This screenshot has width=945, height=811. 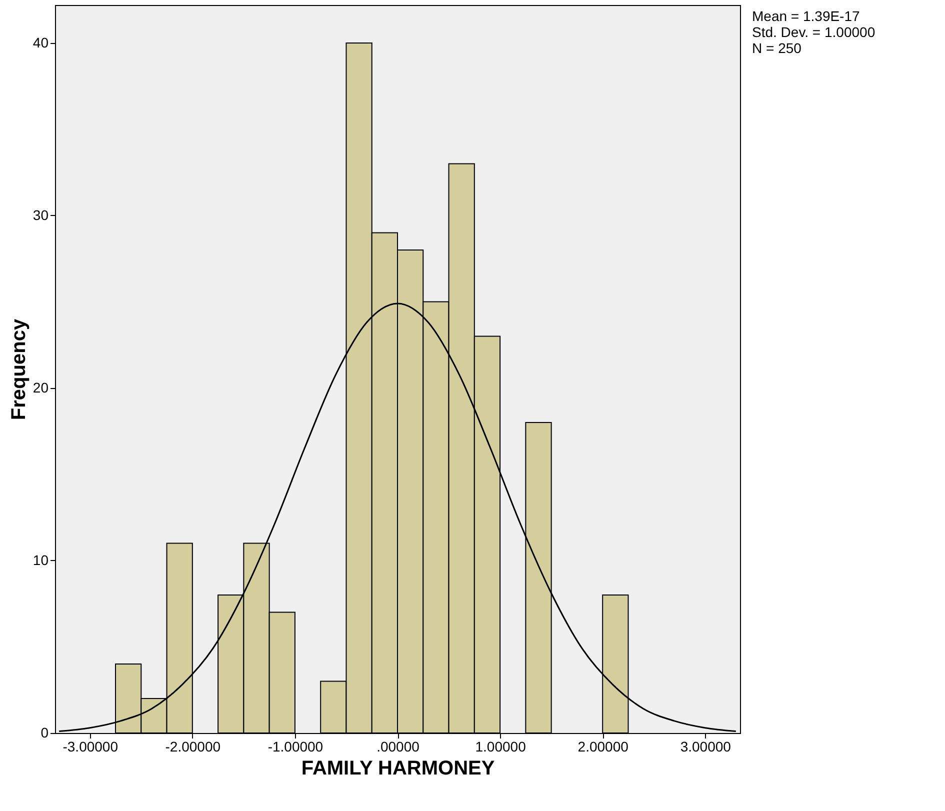 What do you see at coordinates (777, 48) in the screenshot?
I see `text: N = 250` at bounding box center [777, 48].